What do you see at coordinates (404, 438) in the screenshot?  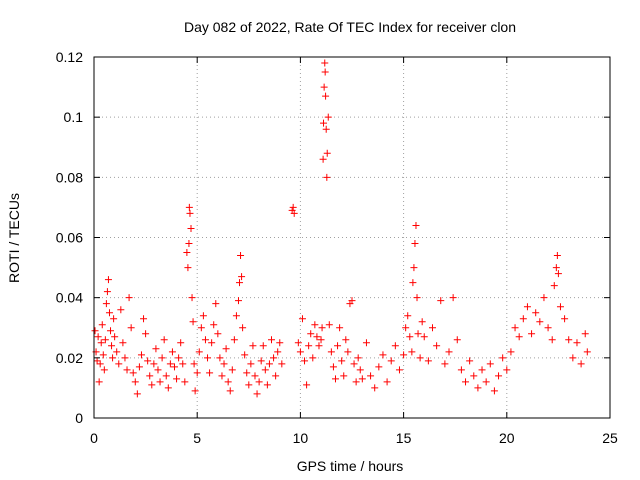 I see `x-tick-label: 15` at bounding box center [404, 438].